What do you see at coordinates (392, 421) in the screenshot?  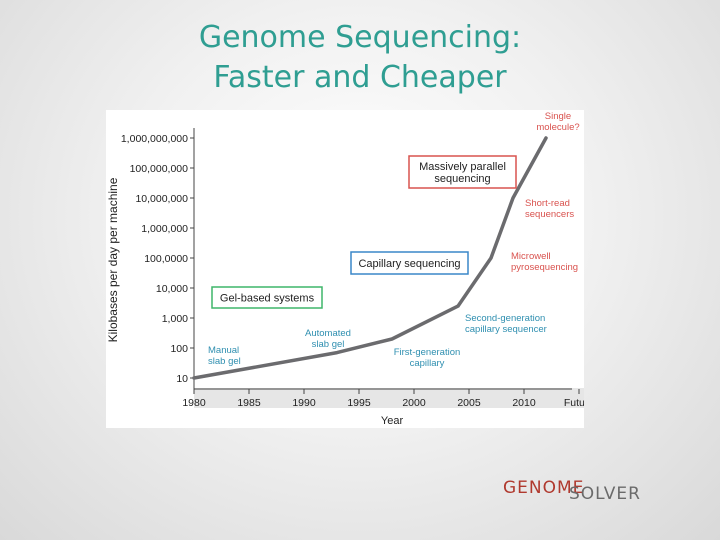 I see `x-axis-title: Year` at bounding box center [392, 421].